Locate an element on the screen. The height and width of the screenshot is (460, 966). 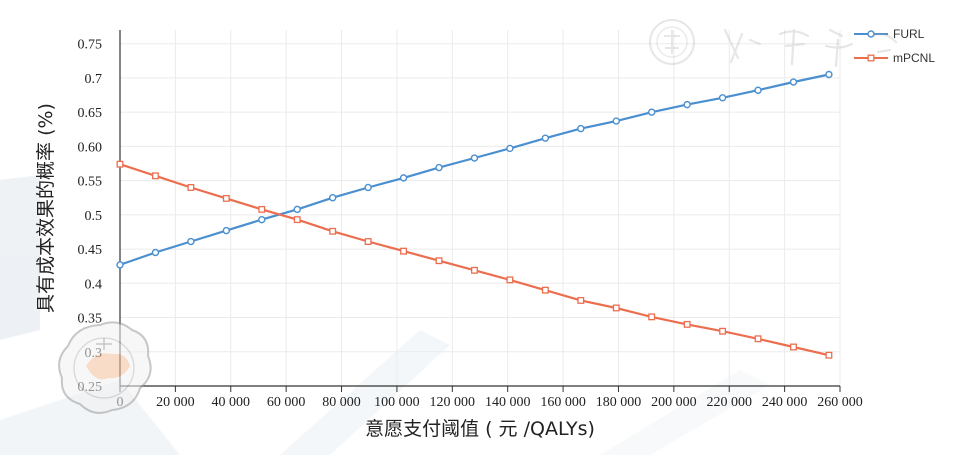
x-tick-label: 20 000 is located at coordinates (175, 402).